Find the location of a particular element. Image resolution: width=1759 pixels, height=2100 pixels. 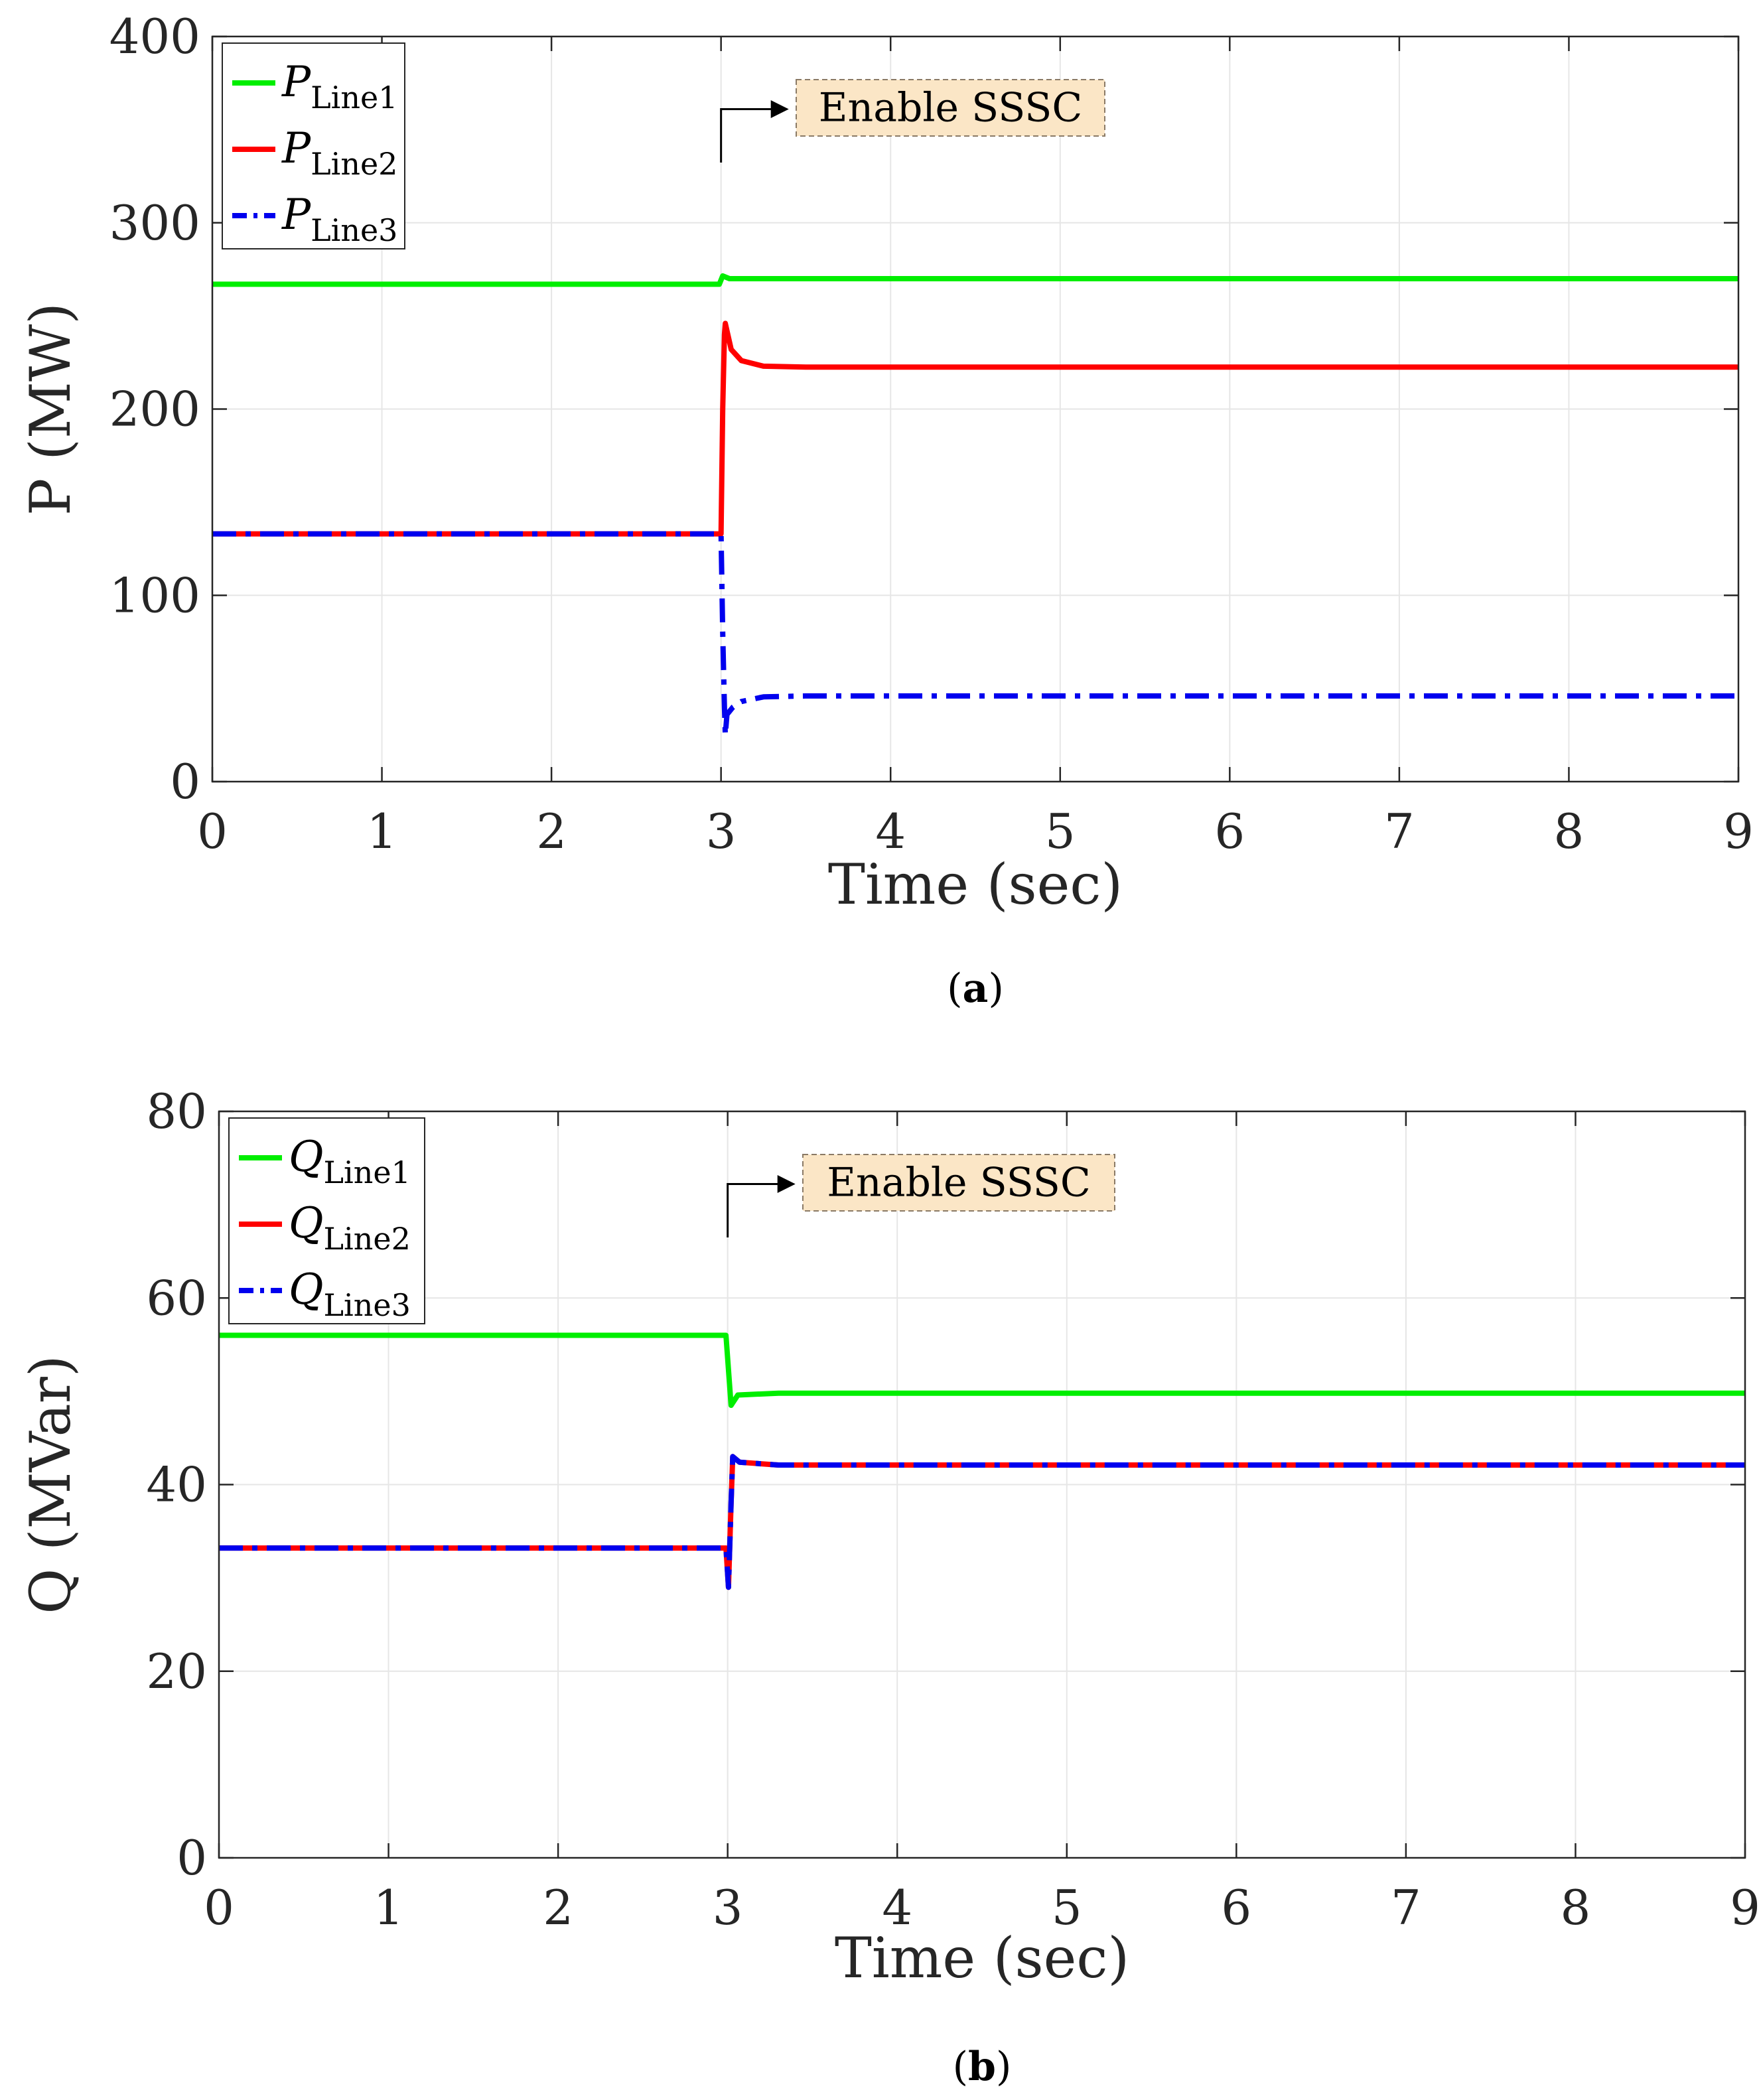

y-tick-label: 200 is located at coordinates (154, 409).